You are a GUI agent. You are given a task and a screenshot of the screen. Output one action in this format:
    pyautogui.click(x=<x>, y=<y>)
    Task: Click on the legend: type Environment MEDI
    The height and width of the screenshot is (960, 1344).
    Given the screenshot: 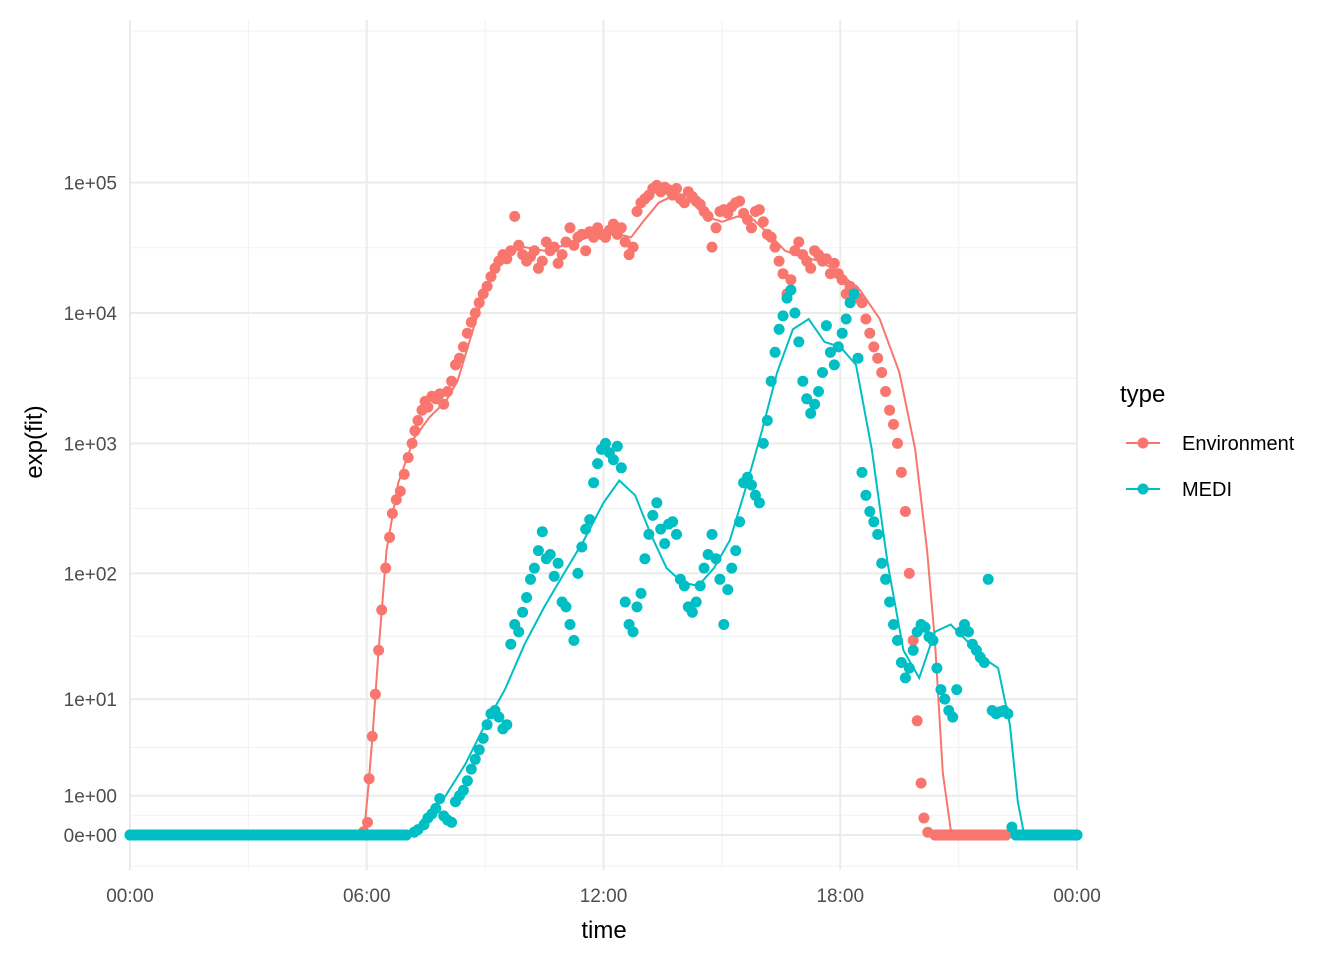 What is the action you would take?
    pyautogui.click(x=1207, y=441)
    